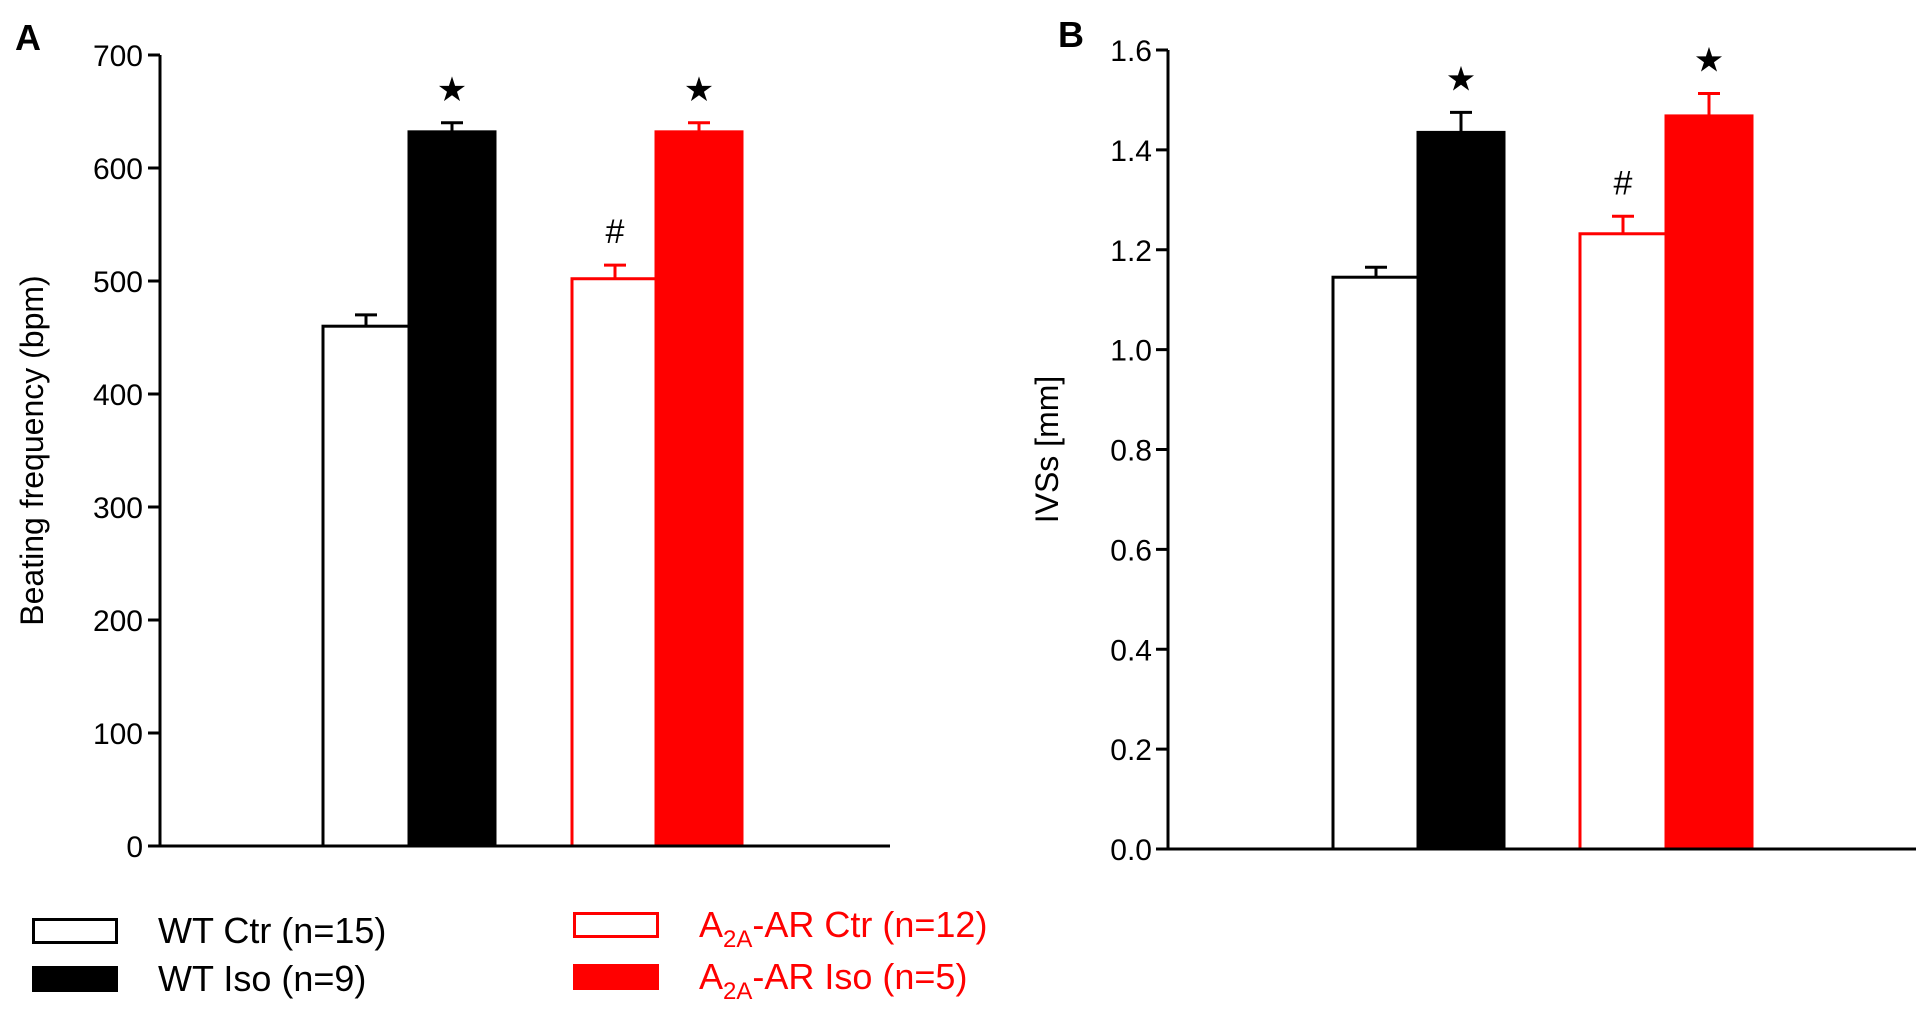  What do you see at coordinates (1131, 650) in the screenshot?
I see `panel-b-ytick-label: 0.4` at bounding box center [1131, 650].